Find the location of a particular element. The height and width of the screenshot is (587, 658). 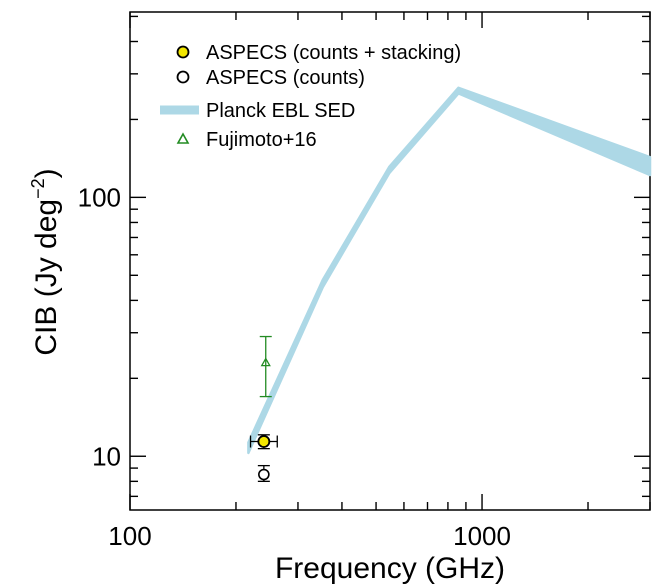

y-tick-label: 10 is located at coordinates (106, 456).